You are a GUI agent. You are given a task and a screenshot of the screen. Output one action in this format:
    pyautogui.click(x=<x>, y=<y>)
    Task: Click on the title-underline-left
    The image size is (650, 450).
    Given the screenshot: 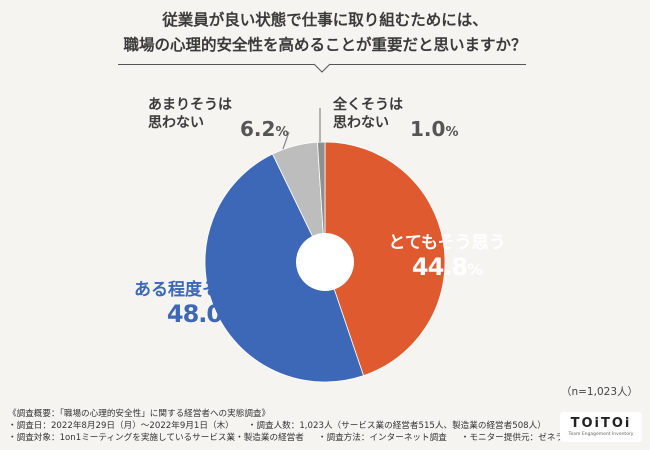 What is the action you would take?
    pyautogui.click(x=216, y=64)
    